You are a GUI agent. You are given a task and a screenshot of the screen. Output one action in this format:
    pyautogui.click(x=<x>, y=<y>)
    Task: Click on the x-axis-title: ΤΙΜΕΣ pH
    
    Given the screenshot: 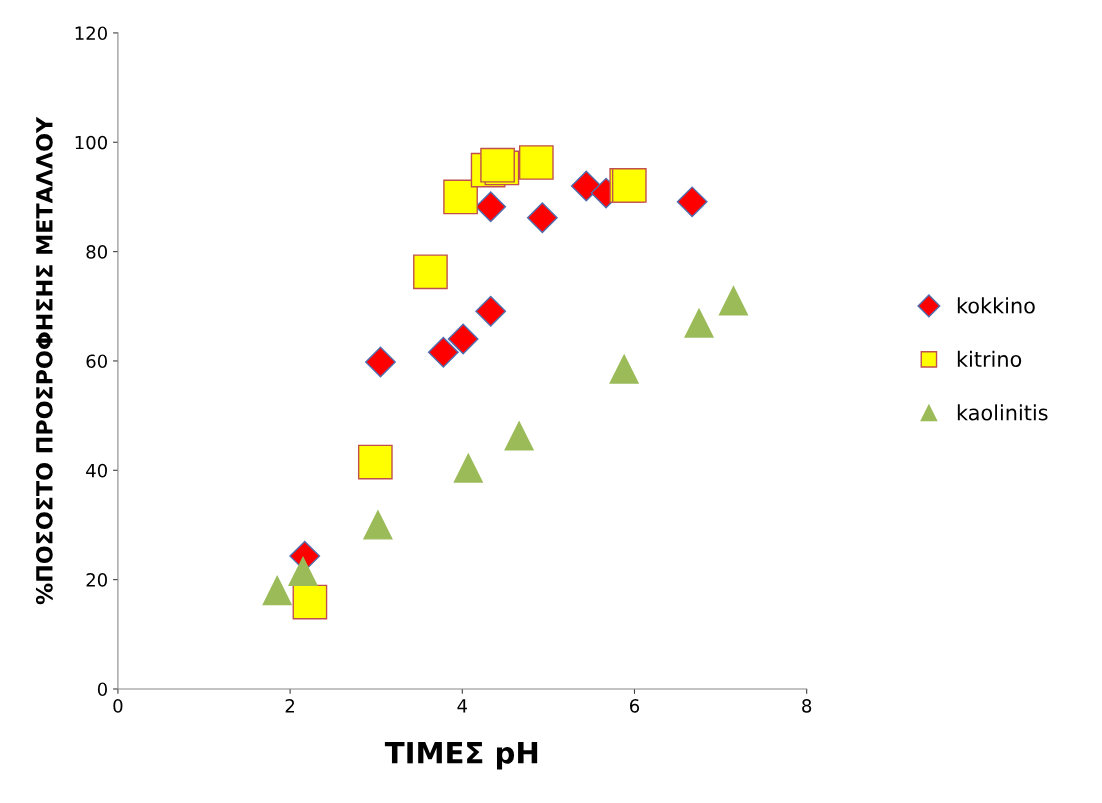 What is the action you would take?
    pyautogui.click(x=461, y=756)
    